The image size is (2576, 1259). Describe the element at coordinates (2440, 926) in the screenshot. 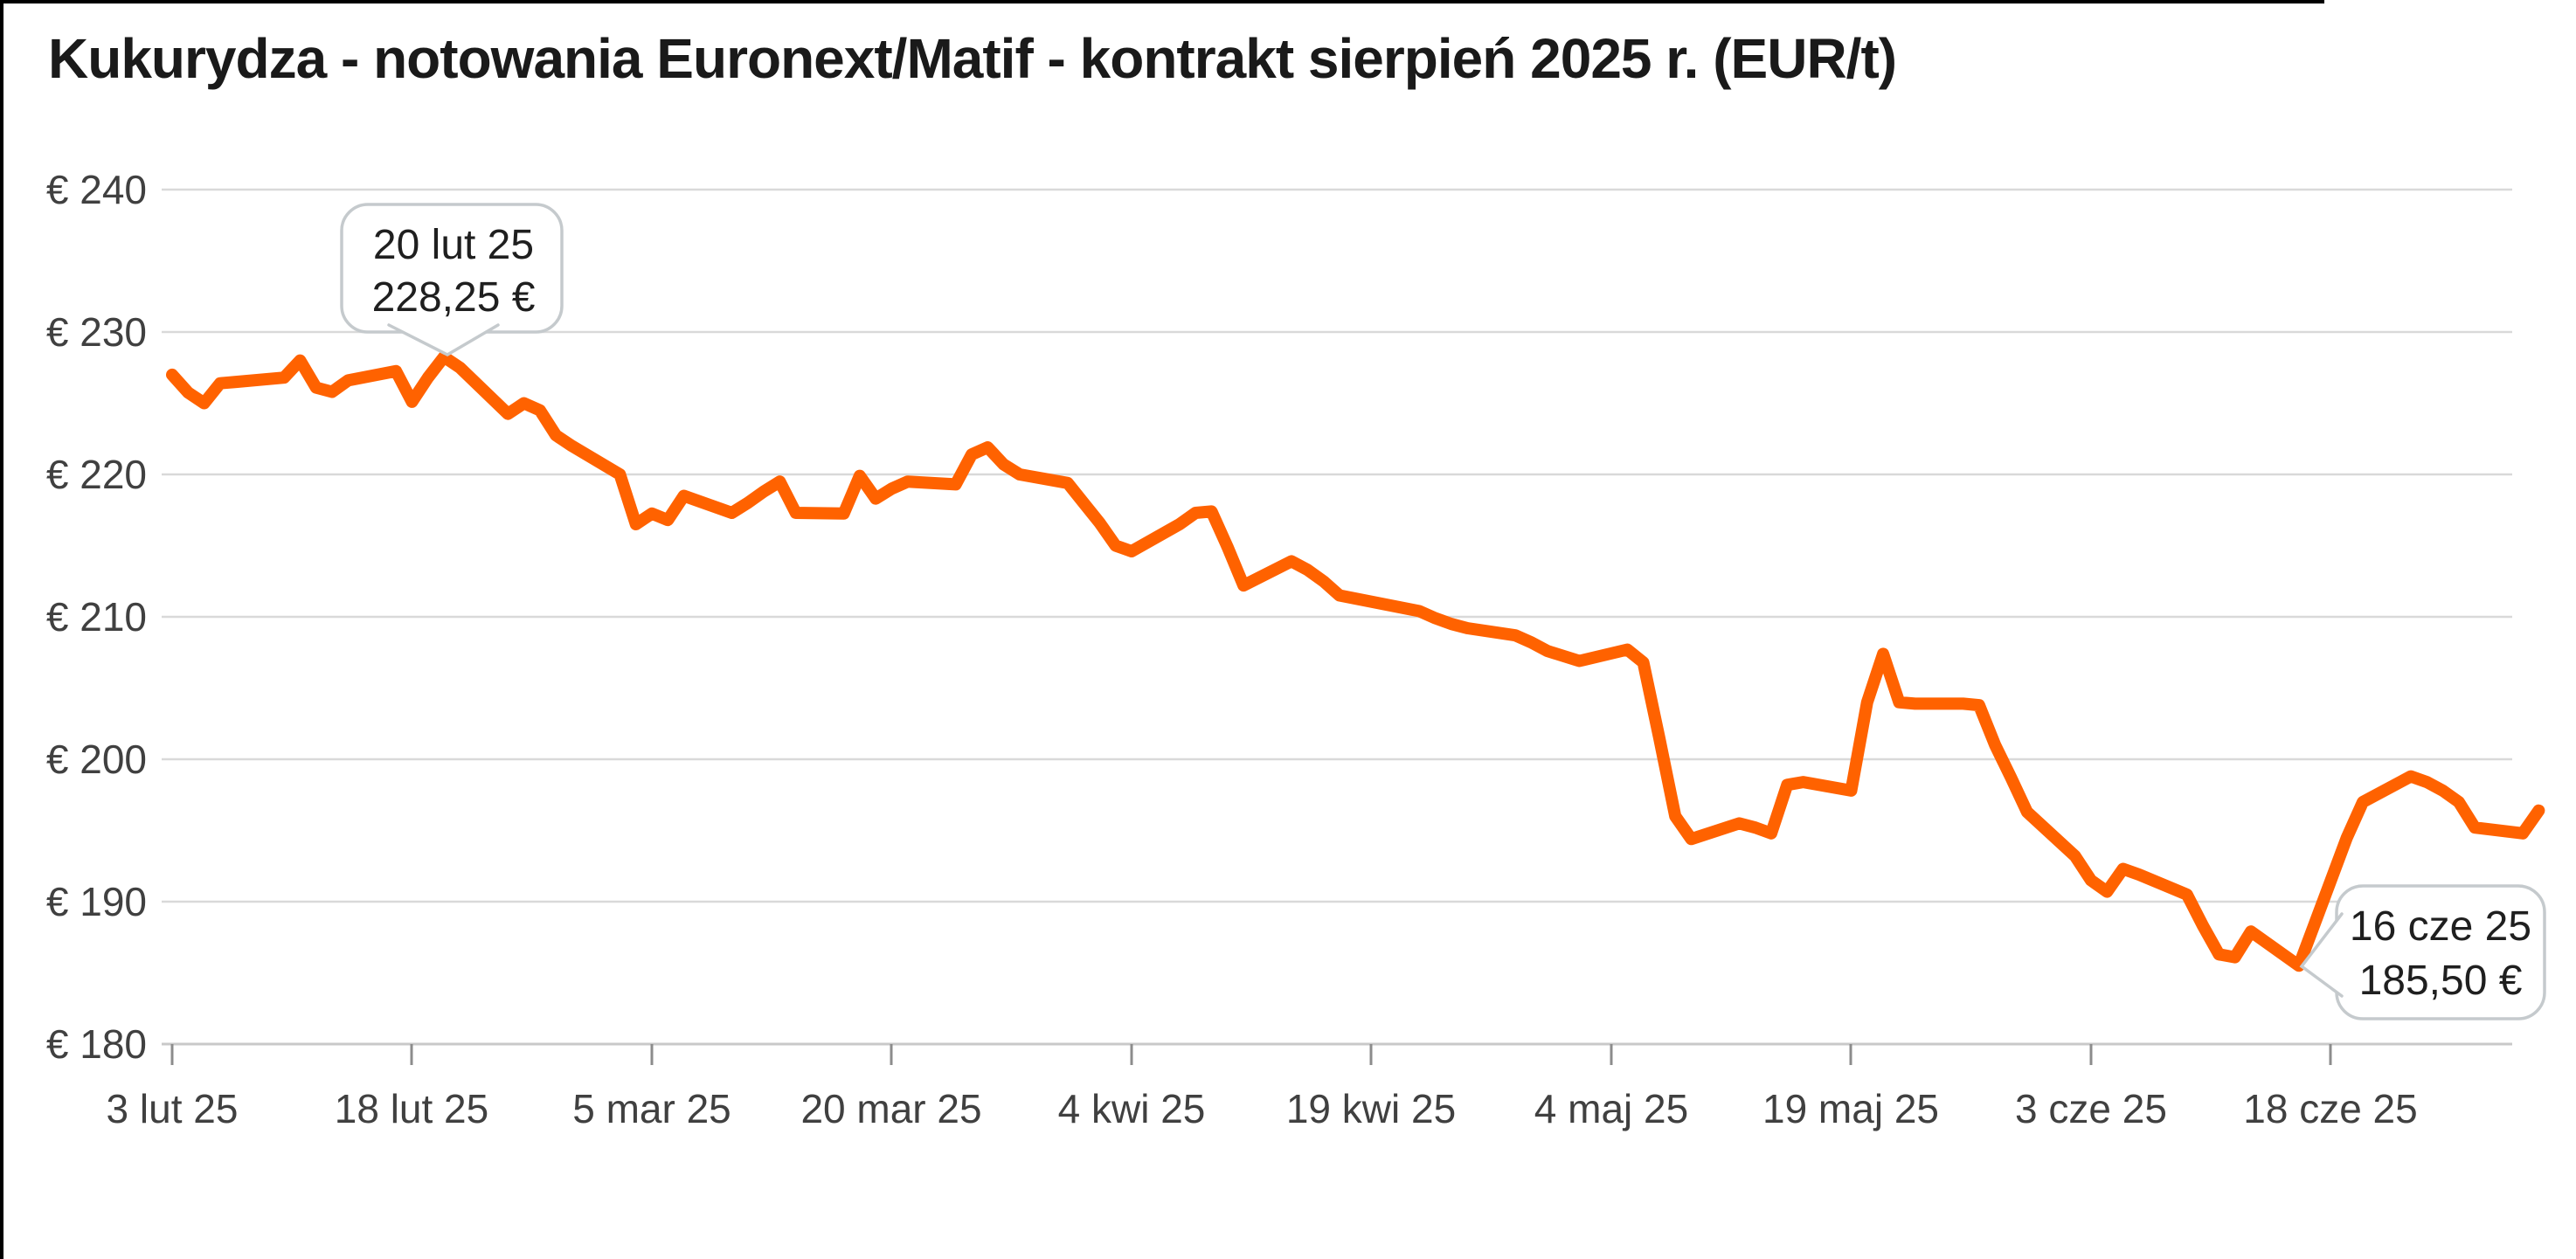

I see `annotation-date: 16 cze 25` at that location.